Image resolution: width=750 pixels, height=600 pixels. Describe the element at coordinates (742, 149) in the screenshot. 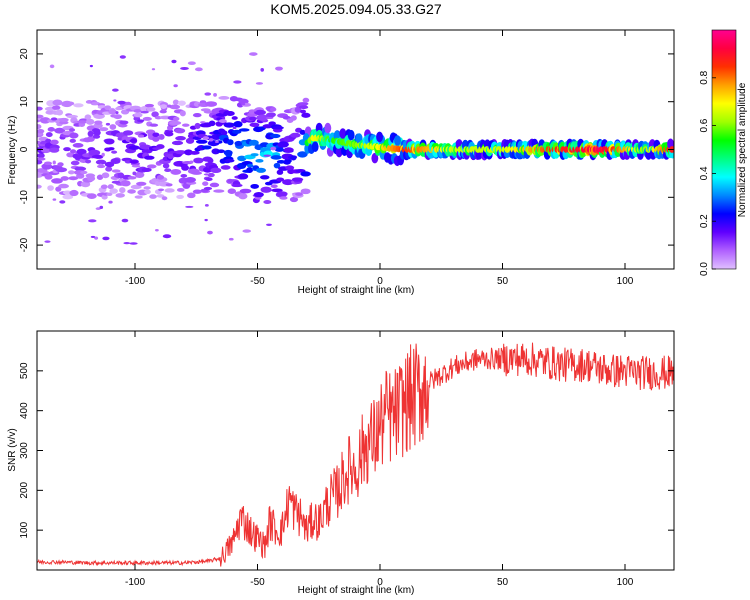

I see `colorbar-label: Normalized spectral amplitude` at that location.